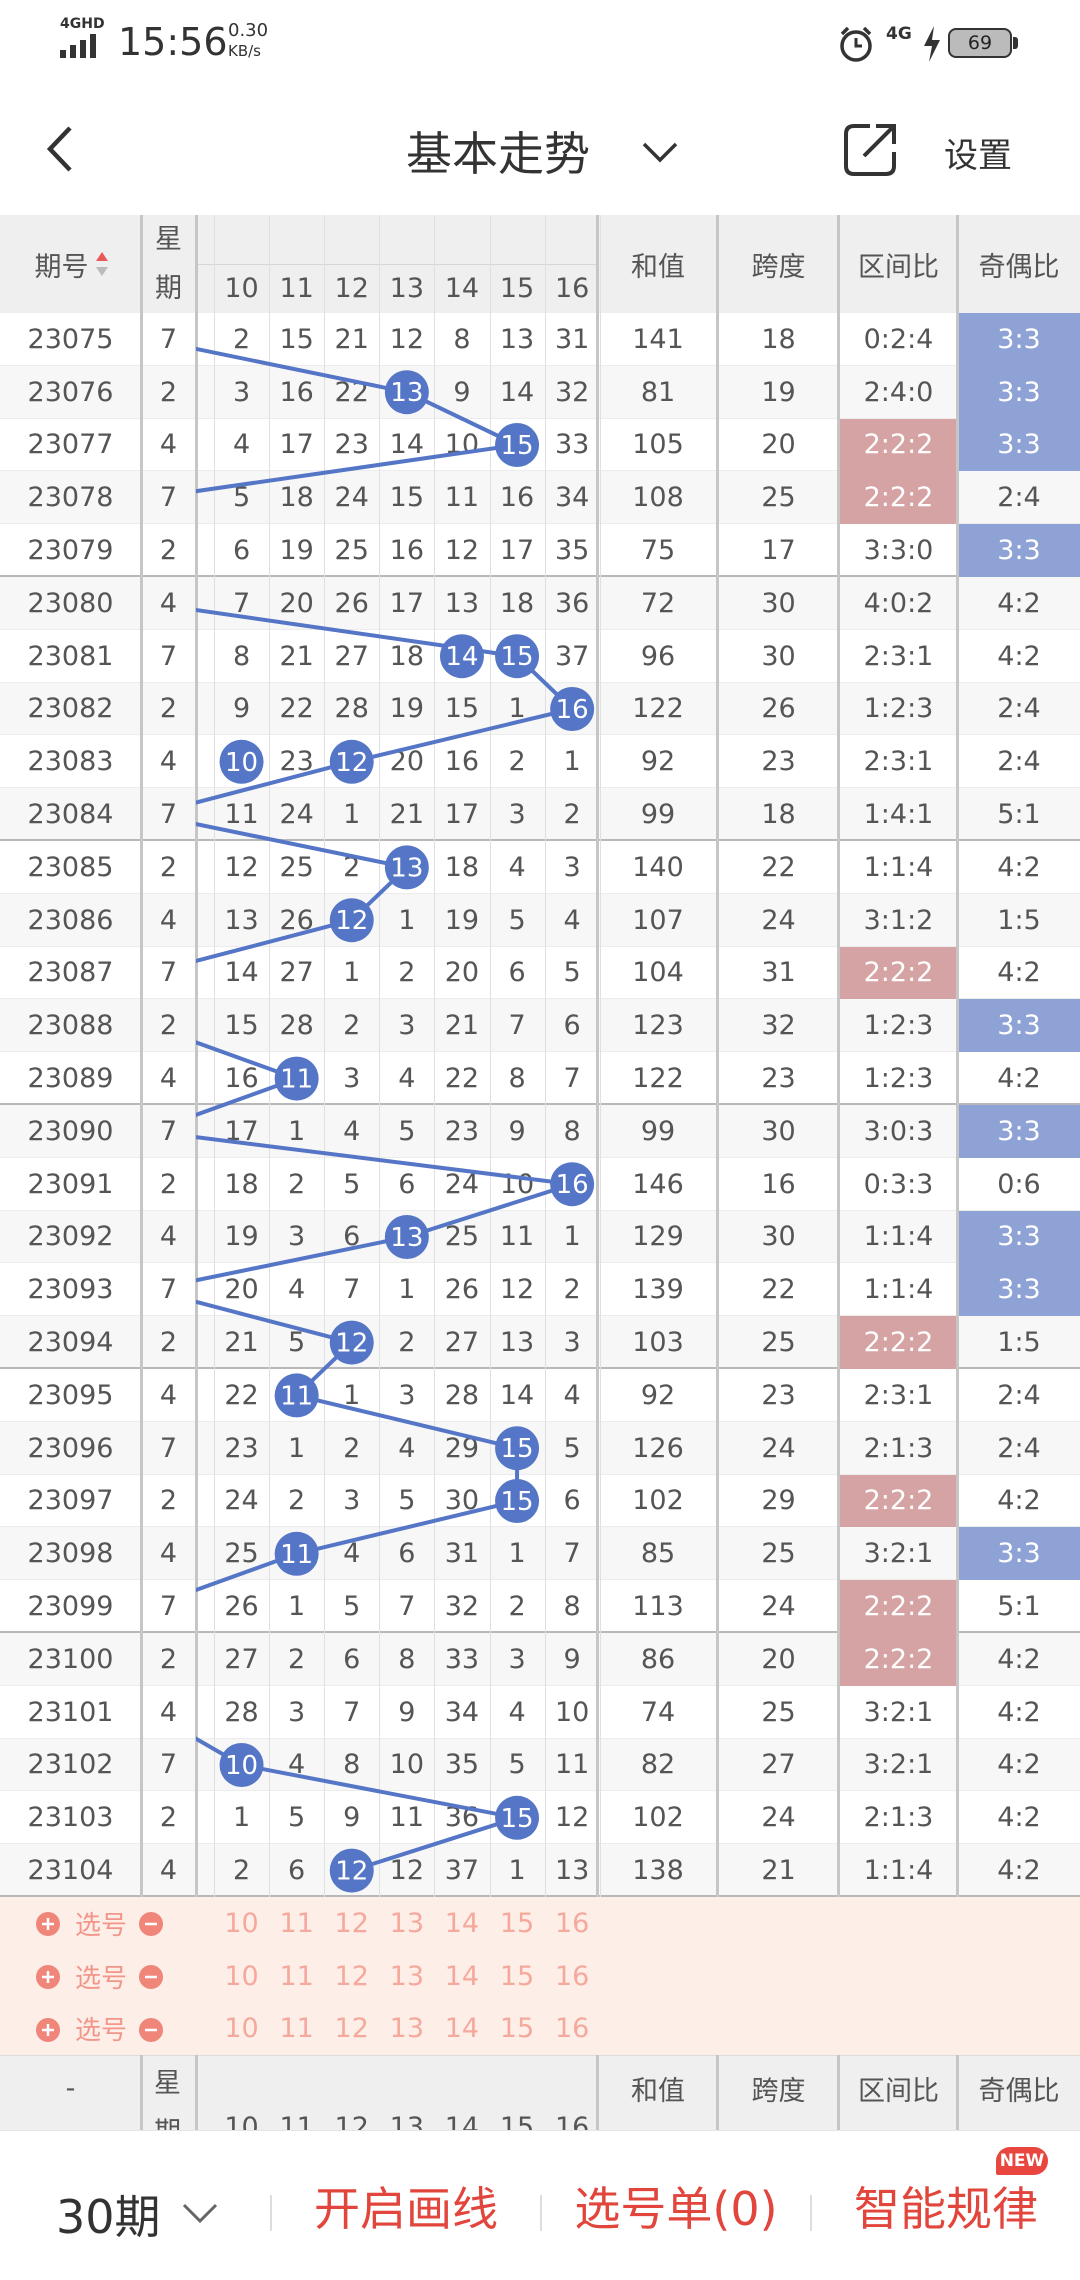 The width and height of the screenshot is (1080, 2280). I want to click on number-cell: 27, so click(296, 973).